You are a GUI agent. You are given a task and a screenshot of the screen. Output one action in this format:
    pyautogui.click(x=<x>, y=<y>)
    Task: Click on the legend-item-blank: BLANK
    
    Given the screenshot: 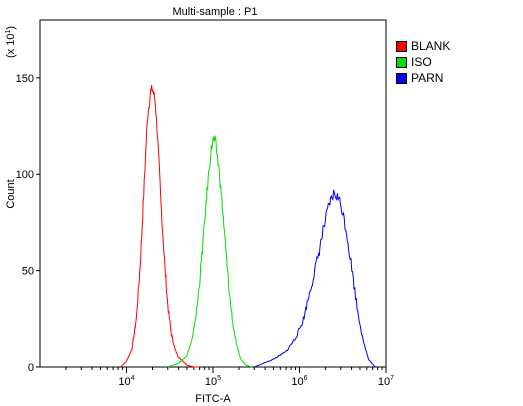 What is the action you would take?
    pyautogui.click(x=423, y=46)
    